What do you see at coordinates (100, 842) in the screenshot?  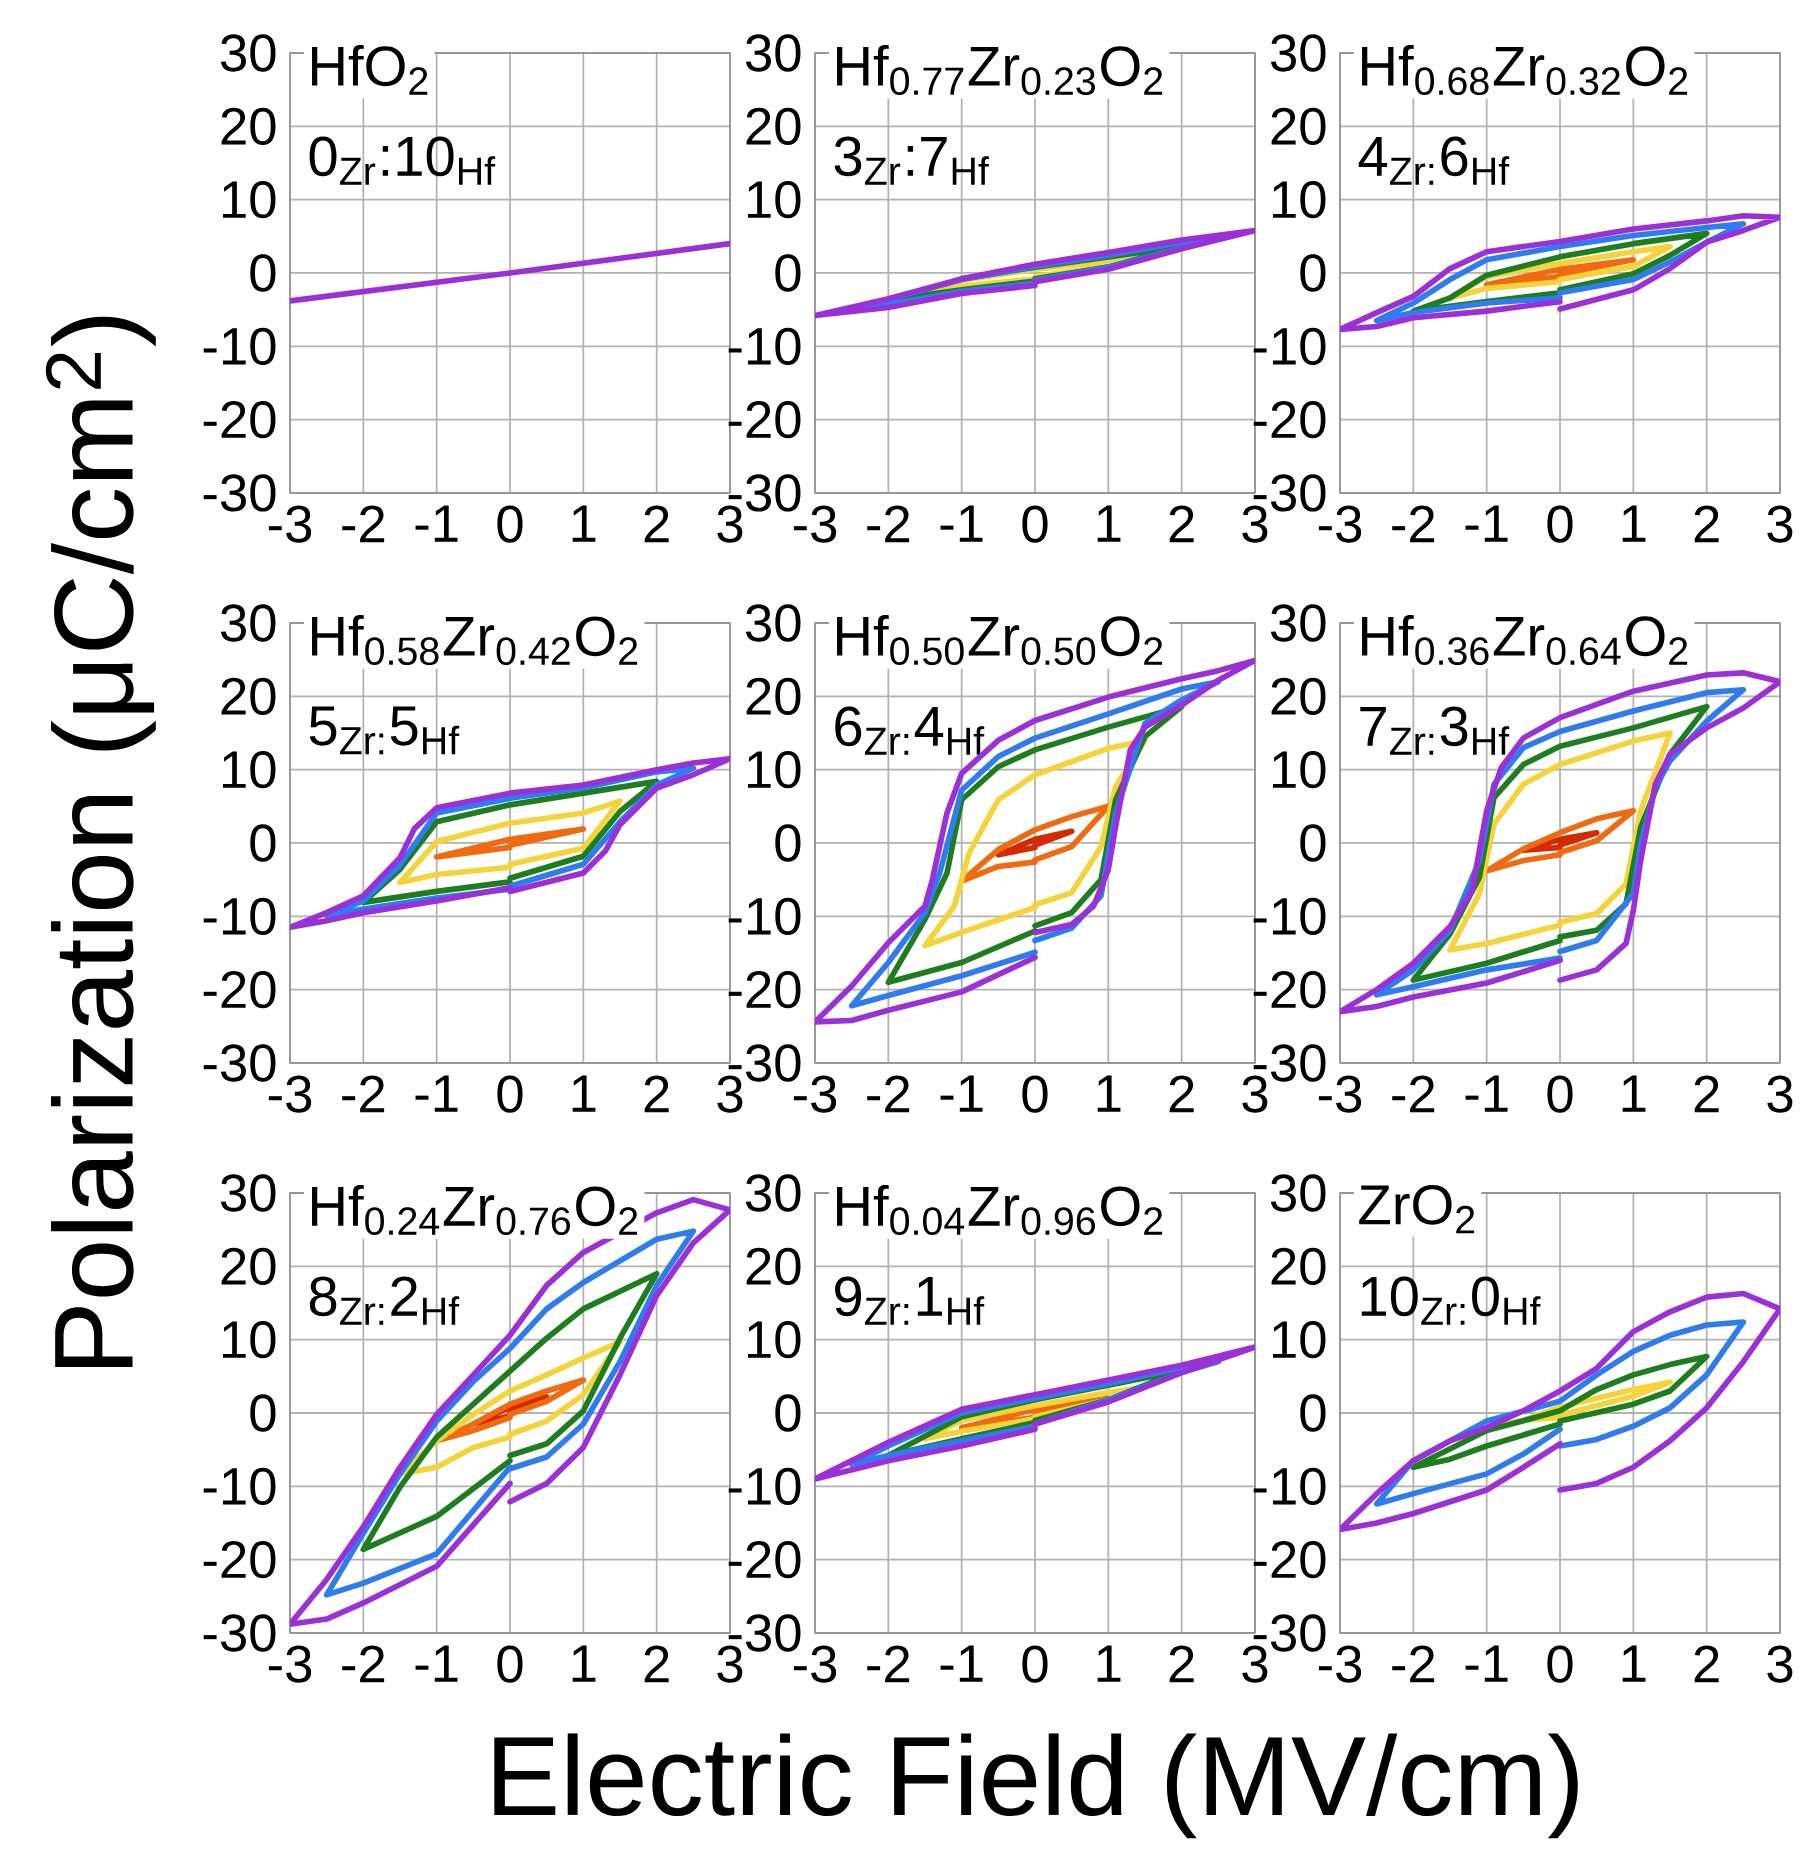 I see `y-axis-title: Polarization (μC/cm$^{2}$)` at bounding box center [100, 842].